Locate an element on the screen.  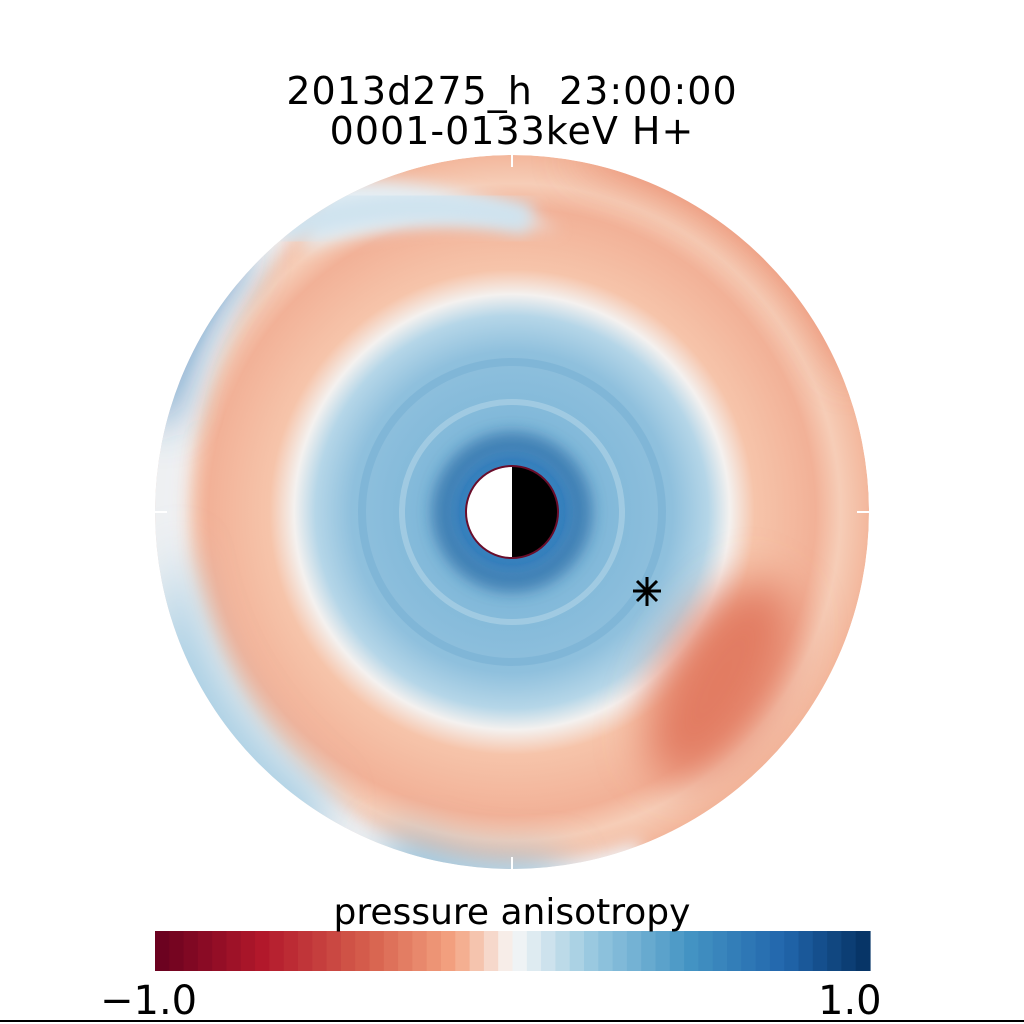
plot-title-line-2: 0001-0133keV H+ is located at coordinates (512, 131).